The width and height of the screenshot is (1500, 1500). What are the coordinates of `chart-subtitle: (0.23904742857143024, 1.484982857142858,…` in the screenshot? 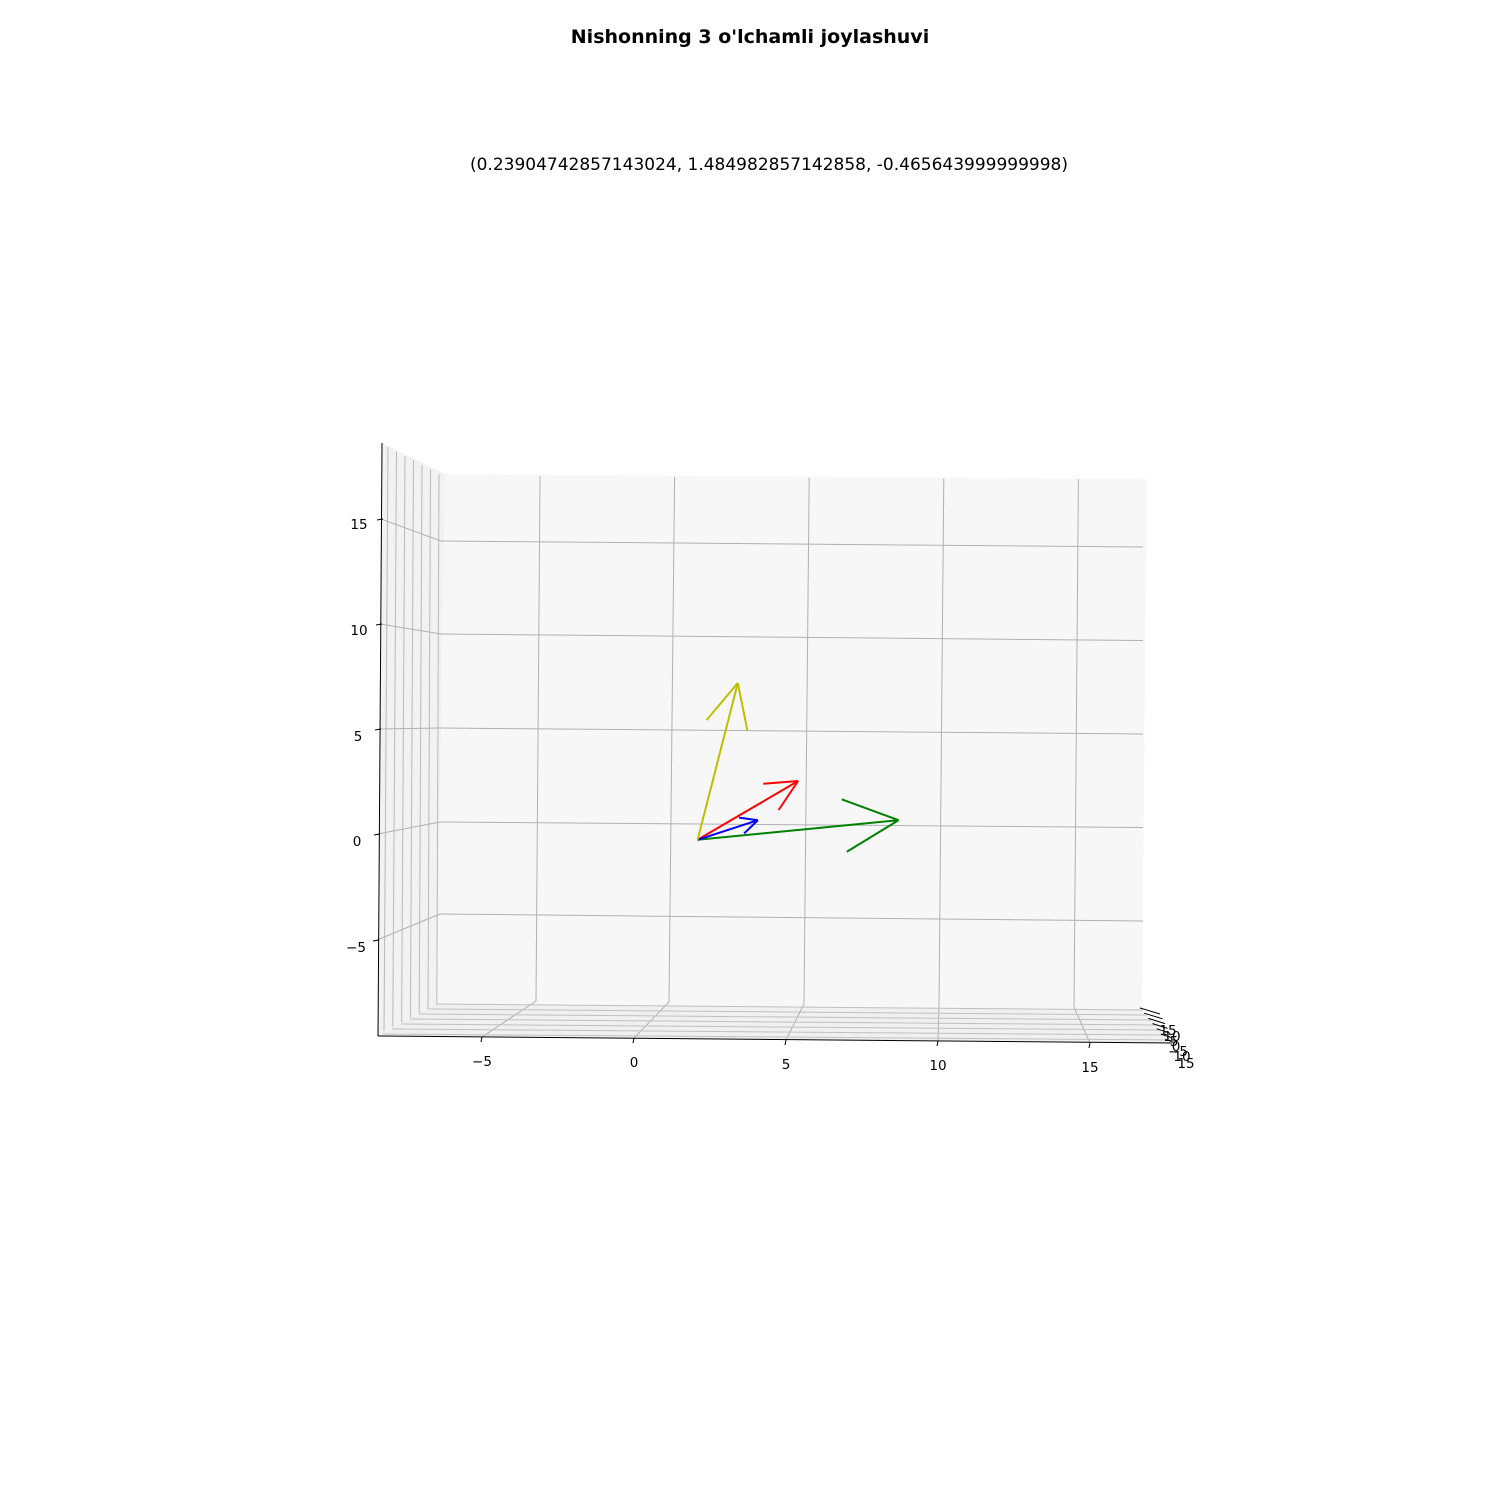 It's located at (769, 165).